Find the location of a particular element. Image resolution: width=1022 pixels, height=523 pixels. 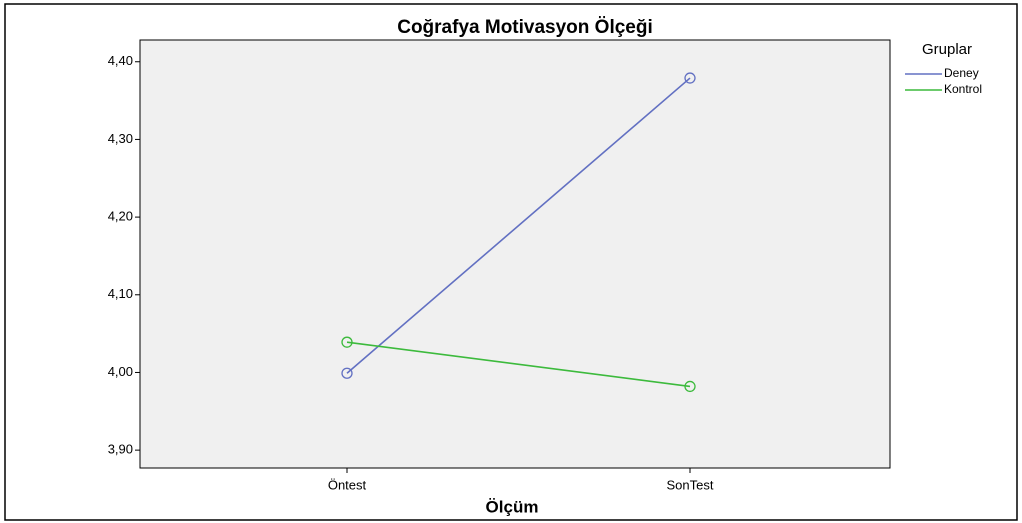

legend-title: Gruplar is located at coordinates (947, 49).